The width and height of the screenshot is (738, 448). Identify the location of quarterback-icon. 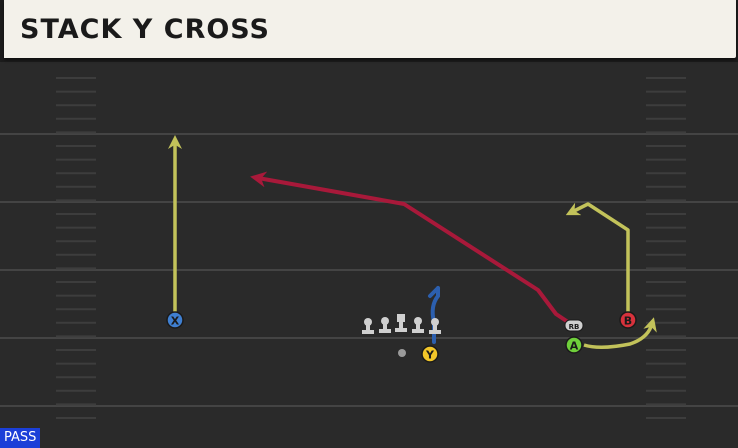
(402, 353).